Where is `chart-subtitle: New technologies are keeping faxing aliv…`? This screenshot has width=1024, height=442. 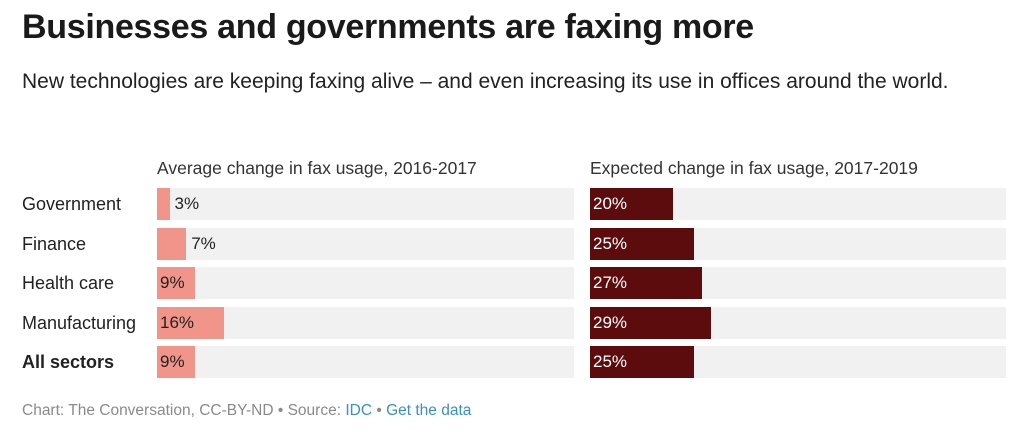 chart-subtitle: New technologies are keeping faxing aliv… is located at coordinates (485, 81).